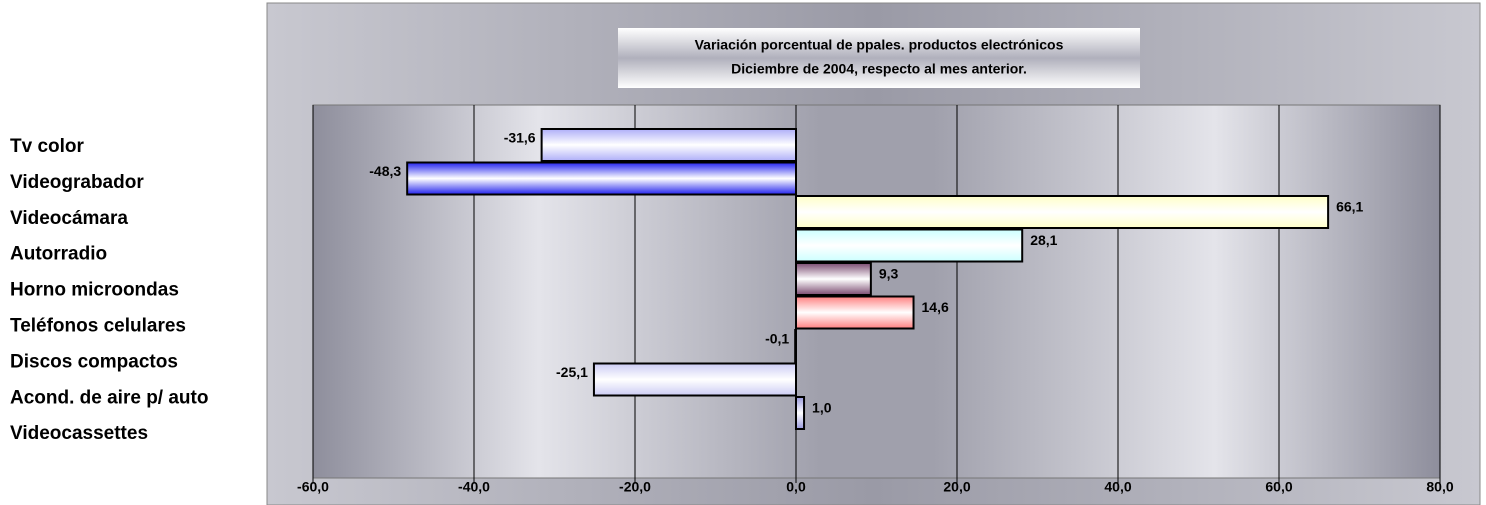  What do you see at coordinates (94, 361) in the screenshot?
I see `category-label: Discos compactos` at bounding box center [94, 361].